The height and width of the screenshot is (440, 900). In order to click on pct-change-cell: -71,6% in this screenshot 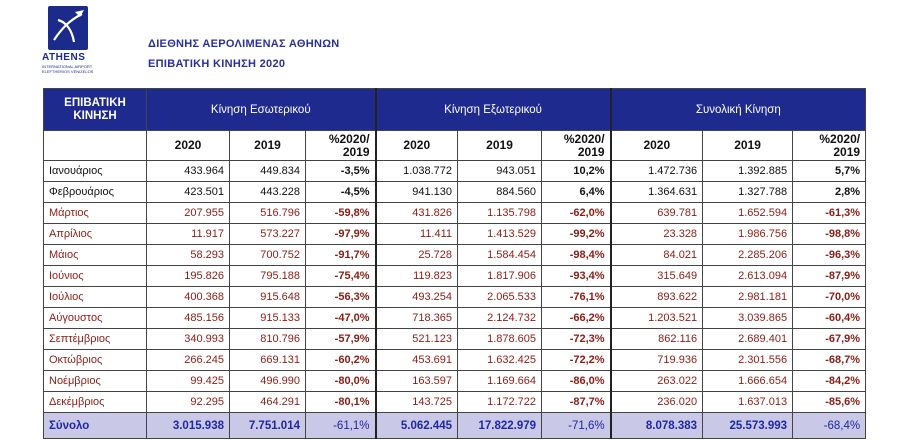, I will do `click(576, 425)`.